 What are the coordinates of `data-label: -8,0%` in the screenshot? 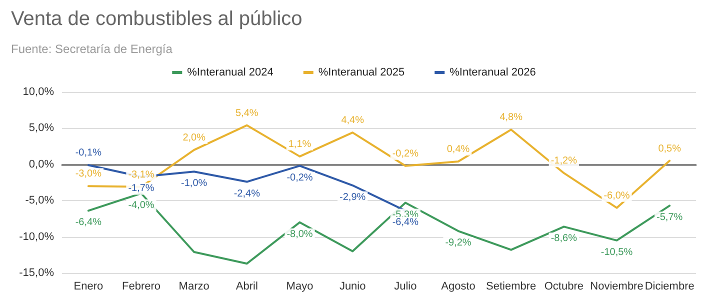 It's located at (299, 234).